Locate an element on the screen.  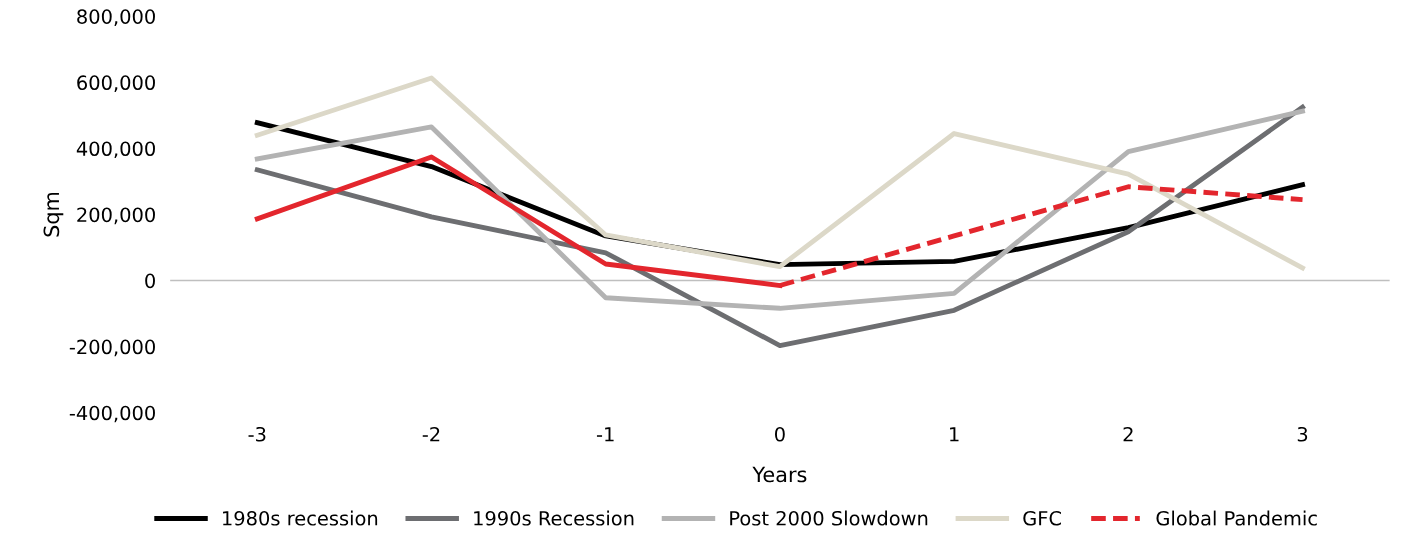
y-tick-label: 800,000 is located at coordinates (116, 17).